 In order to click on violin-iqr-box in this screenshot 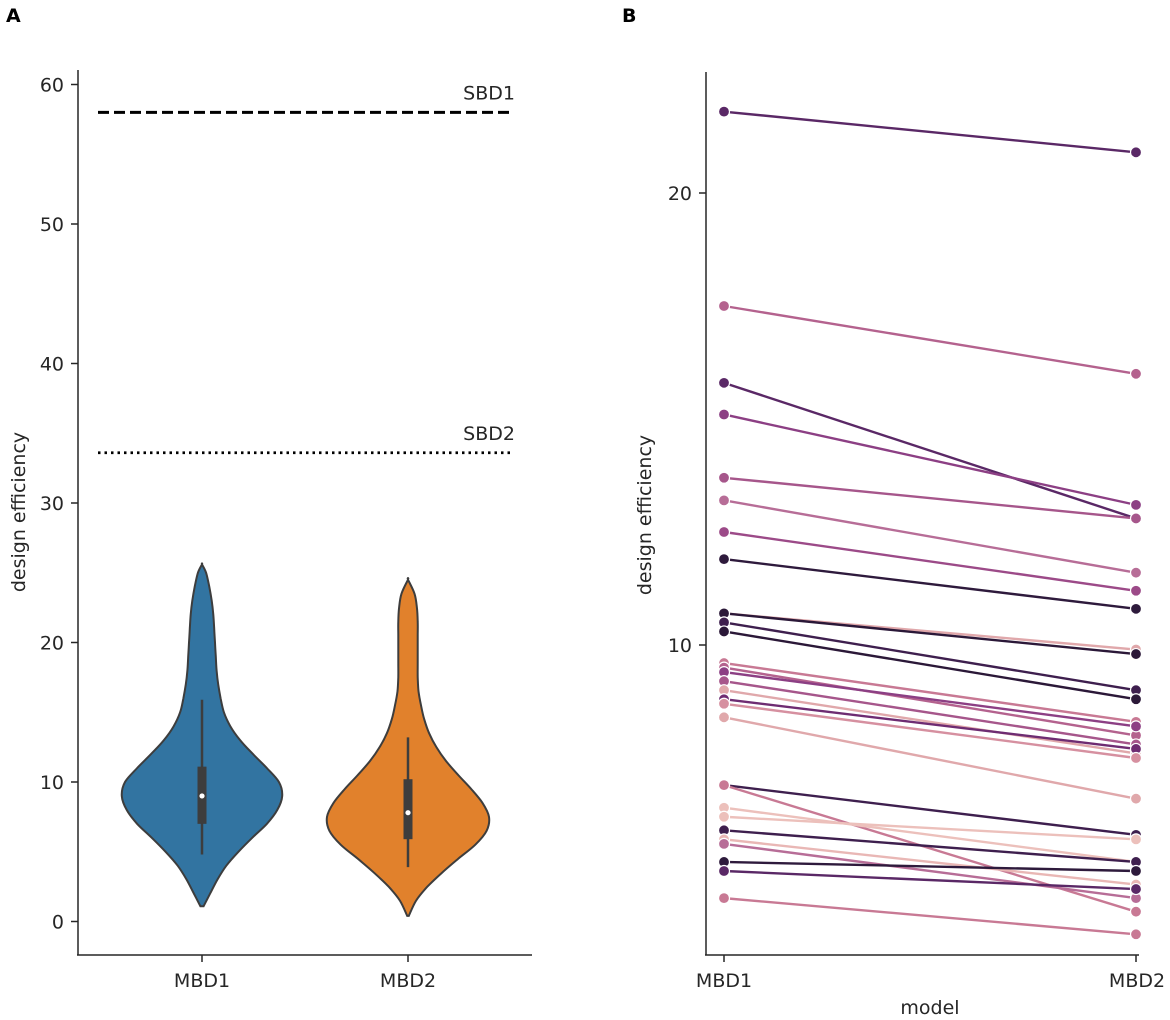, I will do `click(408, 809)`.